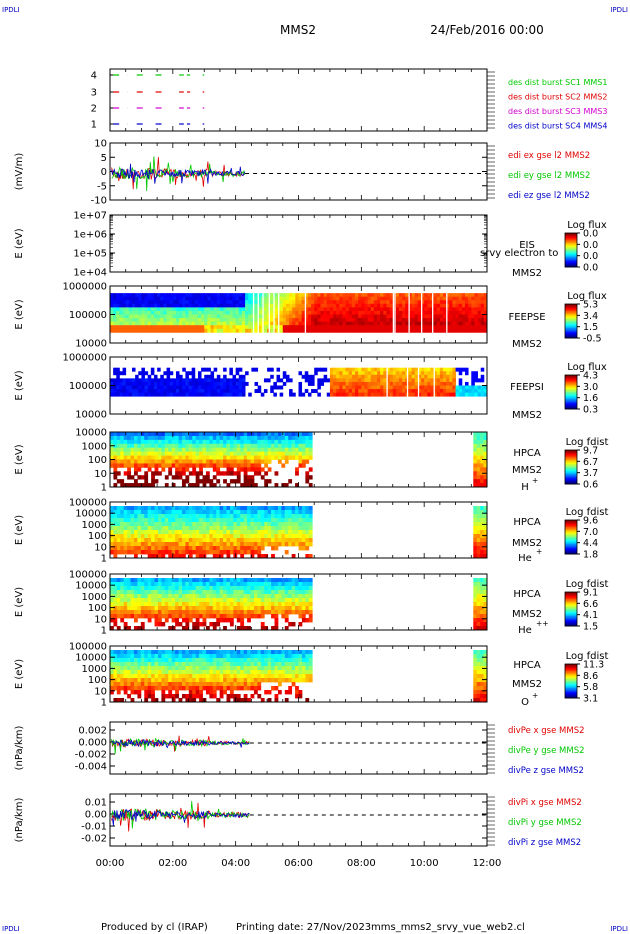  I want to click on y-tick-label: 10000, so click(91, 433).